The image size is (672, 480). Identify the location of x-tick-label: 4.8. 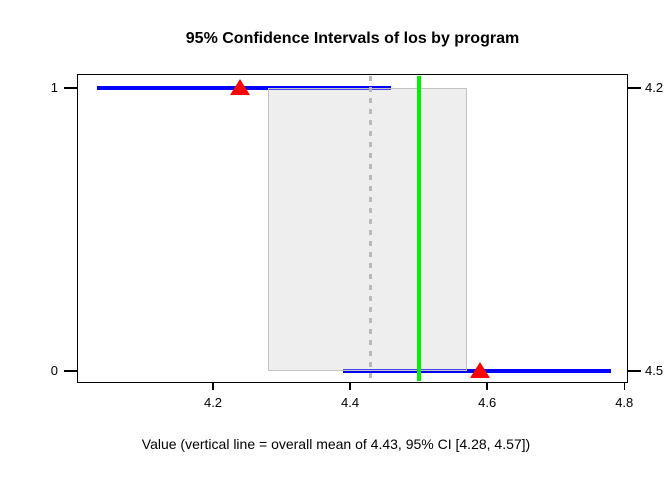
(624, 402).